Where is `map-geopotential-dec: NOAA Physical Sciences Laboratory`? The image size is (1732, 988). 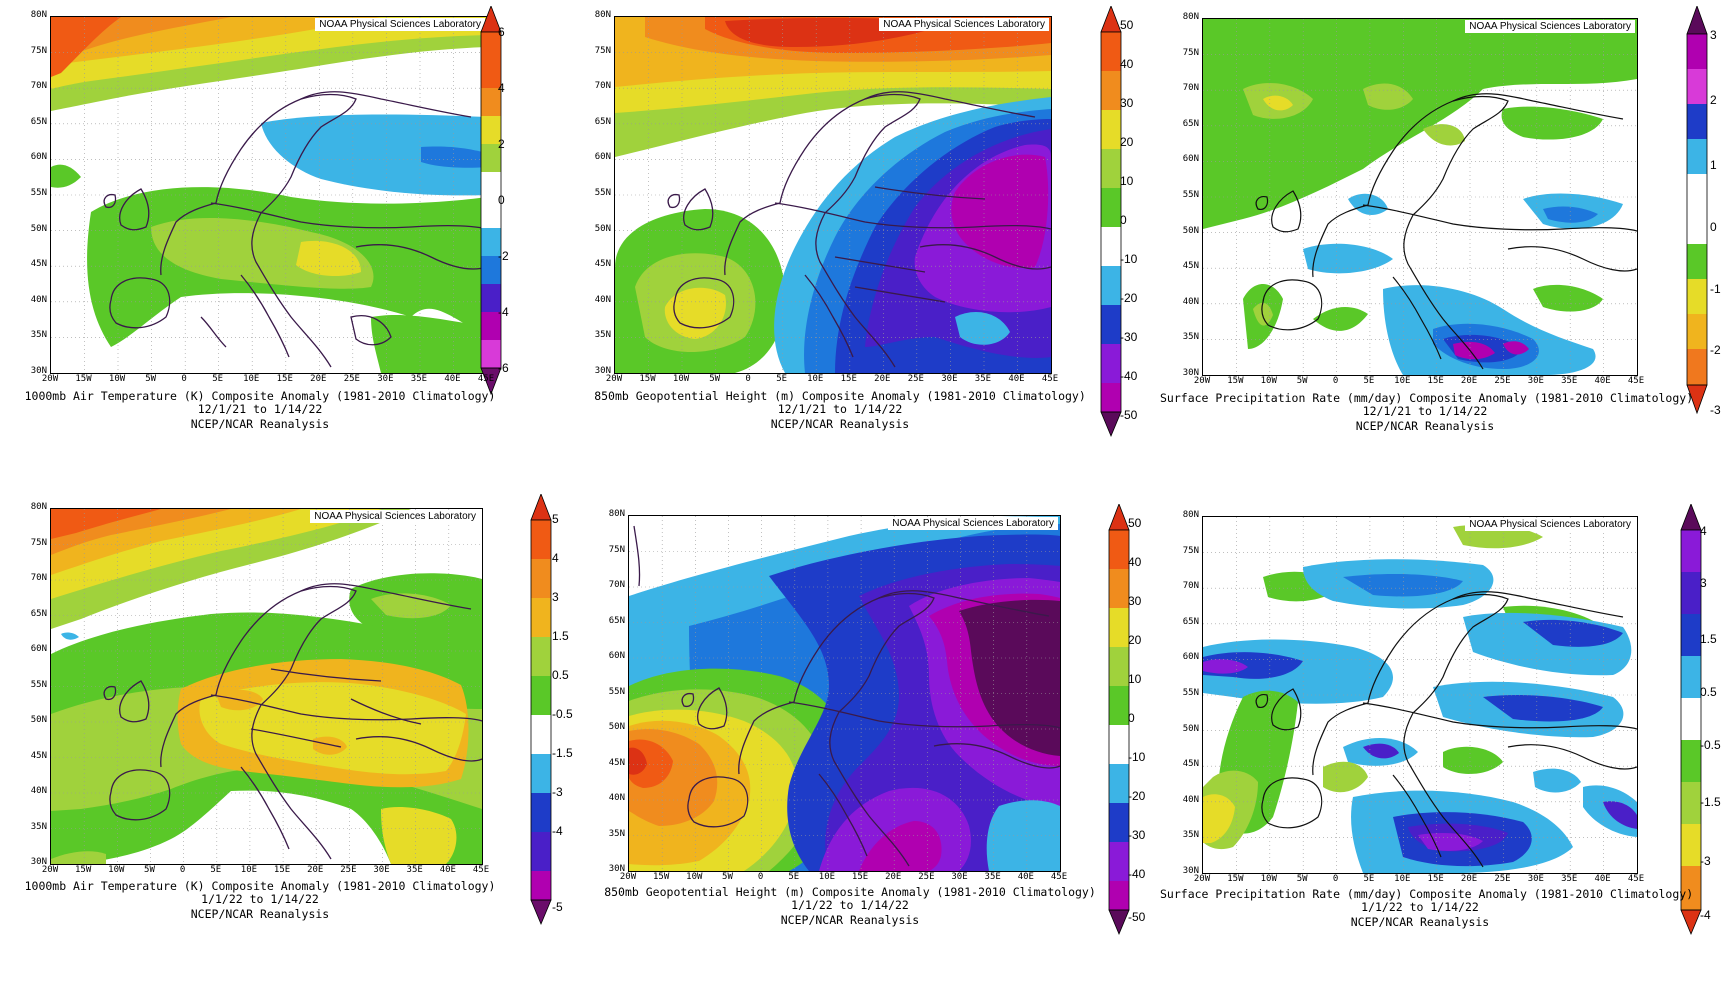
map-geopotential-dec: NOAA Physical Sciences Laboratory is located at coordinates (833, 195).